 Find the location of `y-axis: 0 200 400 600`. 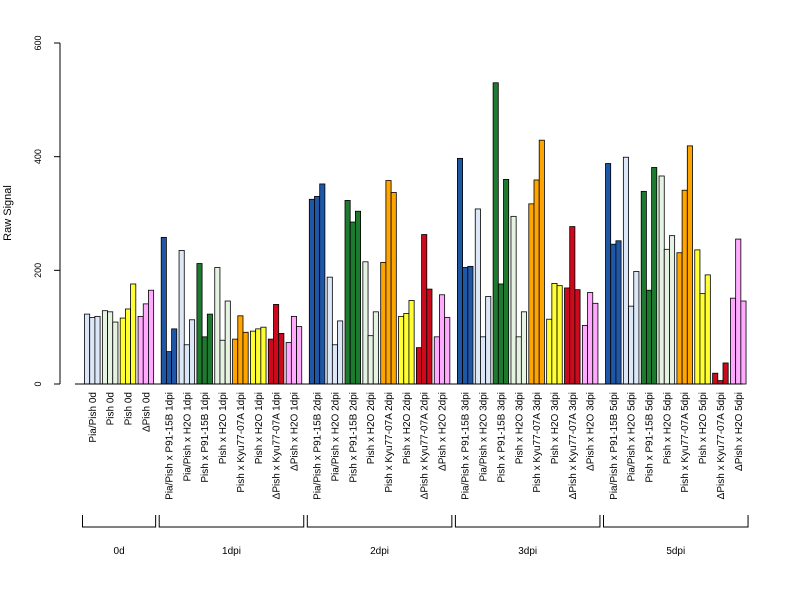

y-axis: 0 200 400 600 is located at coordinates (47, 211).